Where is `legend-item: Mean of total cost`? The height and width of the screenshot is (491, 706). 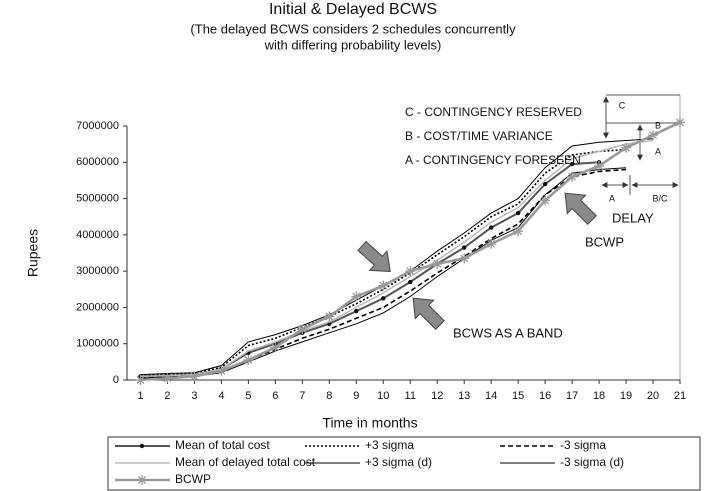 legend-item: Mean of total cost is located at coordinates (192, 445).